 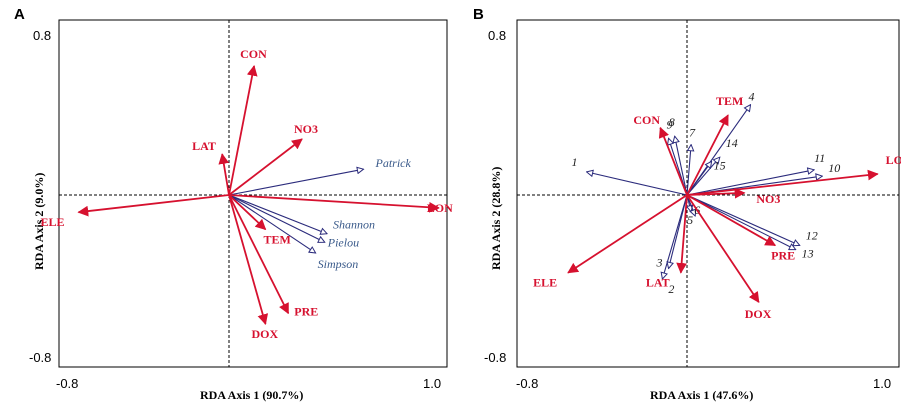 I want to click on species-label-2: 2, so click(x=671, y=289).